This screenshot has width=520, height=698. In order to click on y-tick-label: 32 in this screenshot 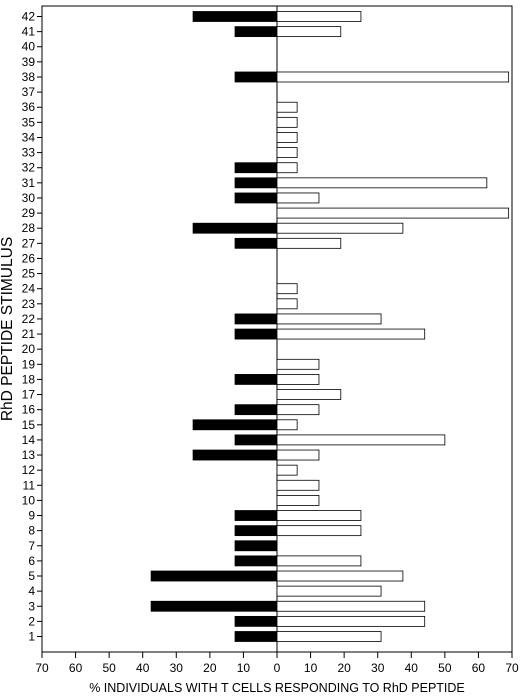, I will do `click(29, 168)`.